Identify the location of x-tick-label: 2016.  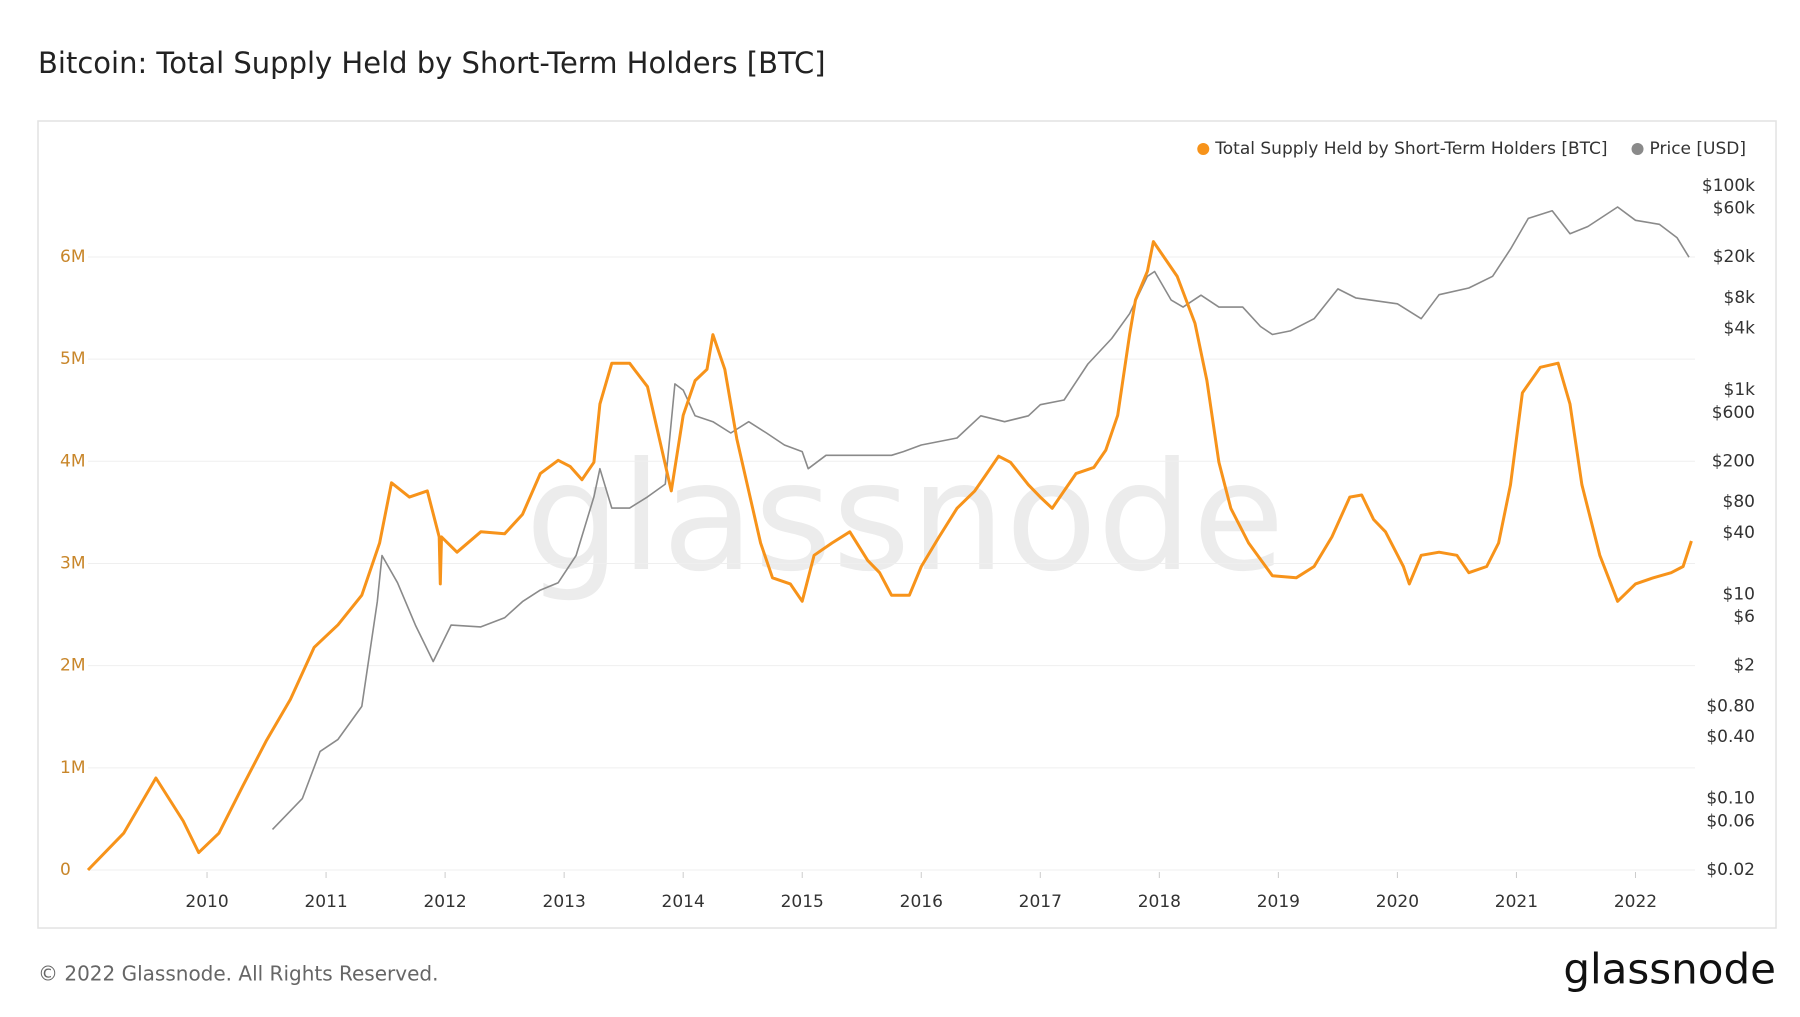
(921, 902).